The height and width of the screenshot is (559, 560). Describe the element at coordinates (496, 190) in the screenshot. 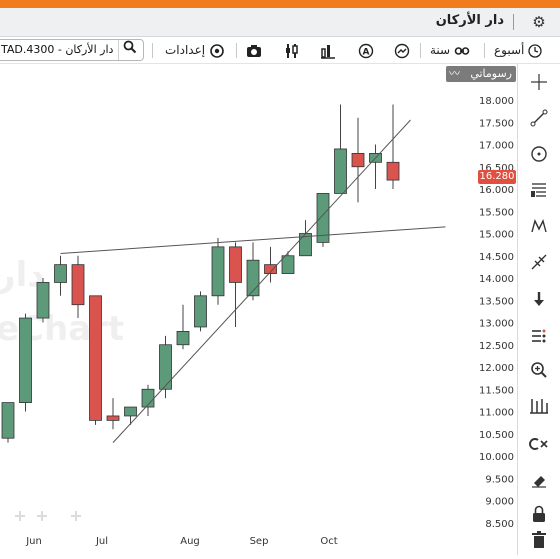

I see `y-tick-label: 16.000` at that location.